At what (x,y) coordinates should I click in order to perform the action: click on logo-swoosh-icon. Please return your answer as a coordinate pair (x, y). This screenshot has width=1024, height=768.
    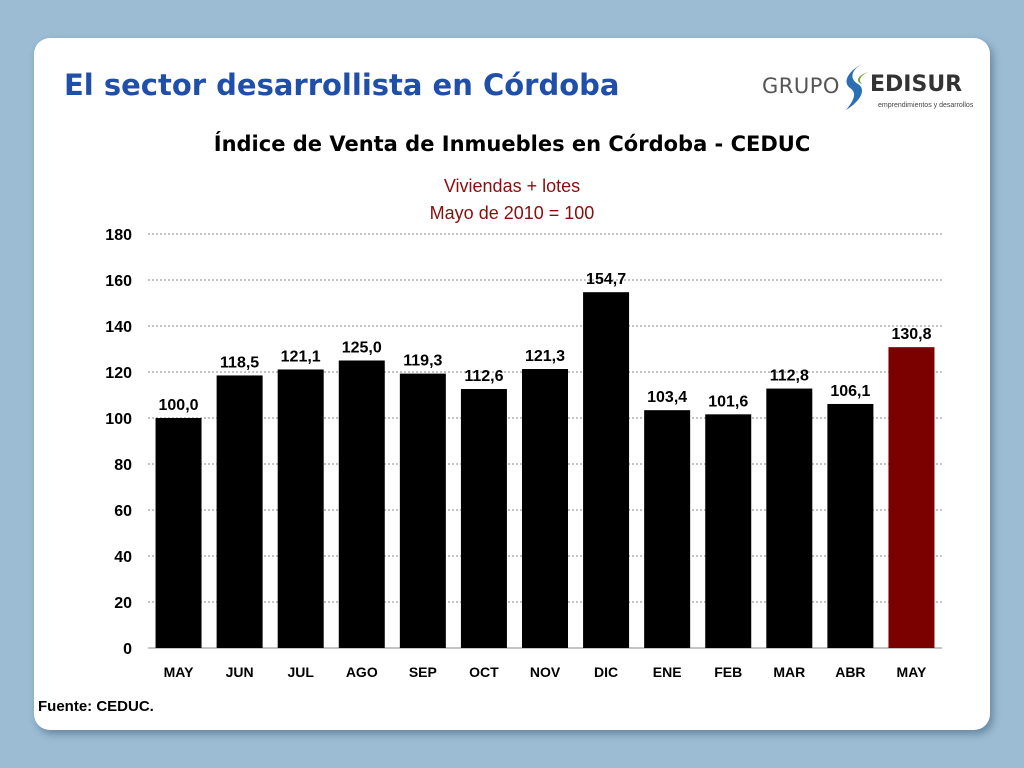
    Looking at the image, I should click on (857, 86).